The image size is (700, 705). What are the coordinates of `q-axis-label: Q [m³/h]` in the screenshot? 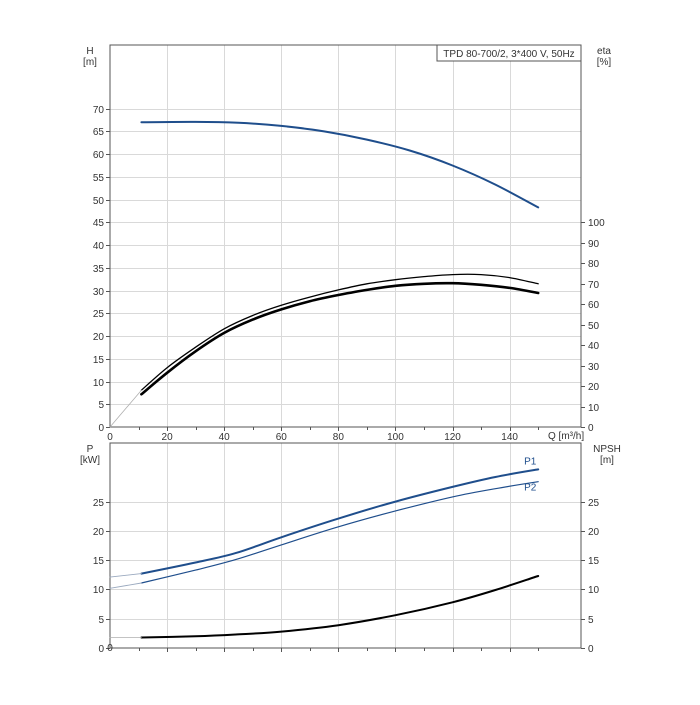 It's located at (566, 436).